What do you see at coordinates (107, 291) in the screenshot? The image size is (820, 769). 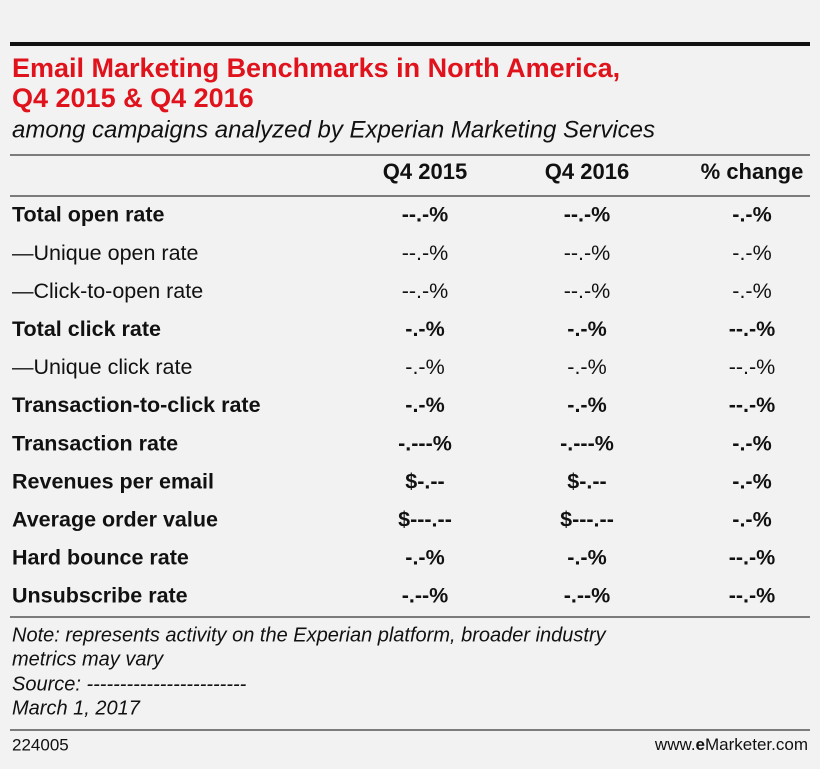 I see `row-label: —Click-to-open rate` at bounding box center [107, 291].